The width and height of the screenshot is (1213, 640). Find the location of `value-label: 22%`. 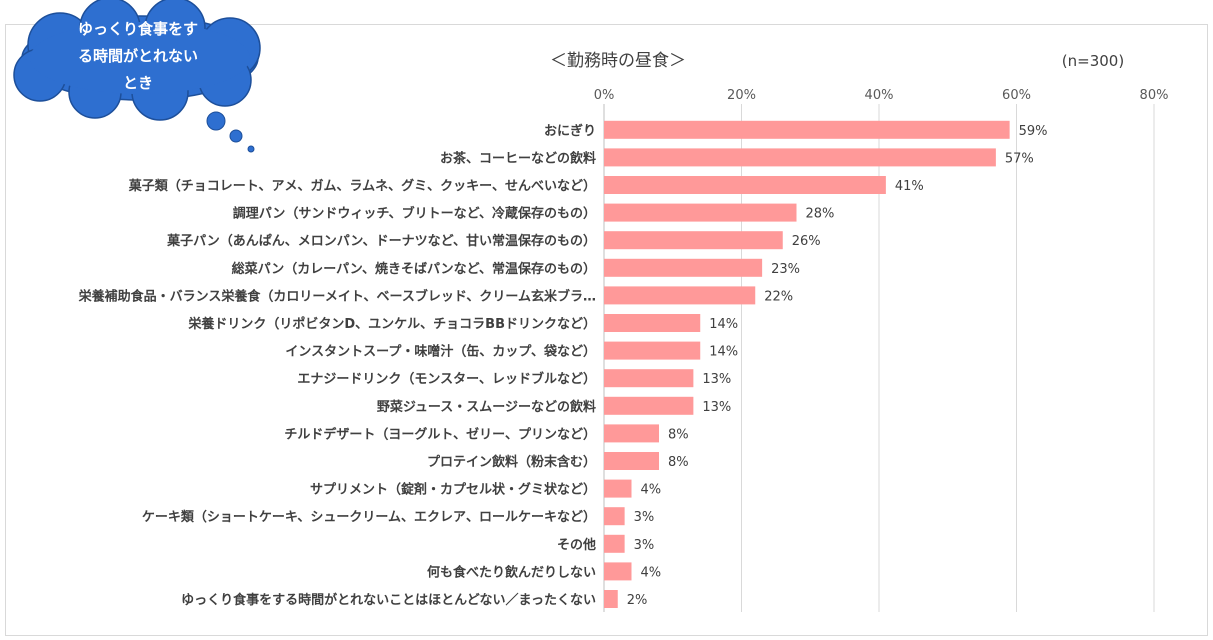

value-label: 22% is located at coordinates (778, 296).